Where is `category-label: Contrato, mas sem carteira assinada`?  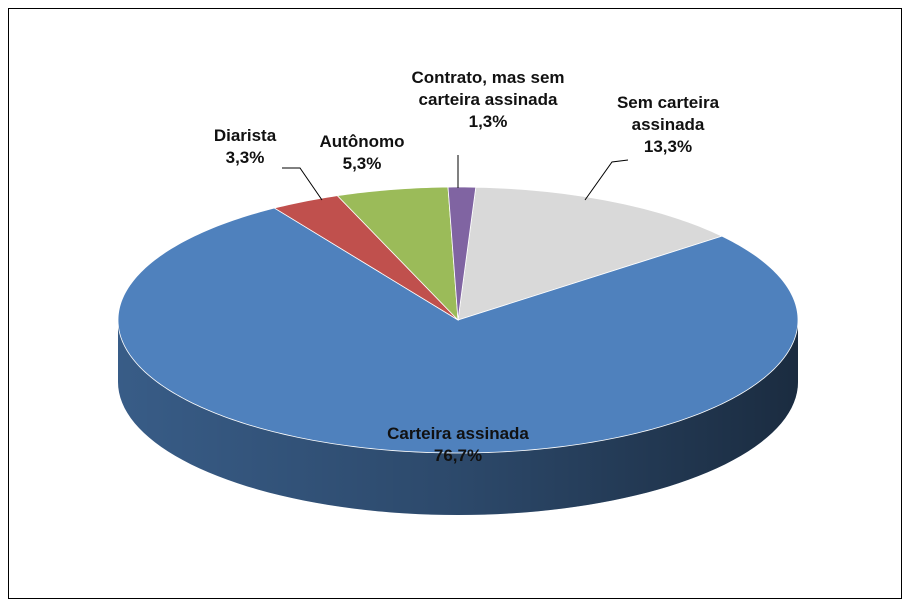 category-label: Contrato, mas sem carteira assinada is located at coordinates (488, 88).